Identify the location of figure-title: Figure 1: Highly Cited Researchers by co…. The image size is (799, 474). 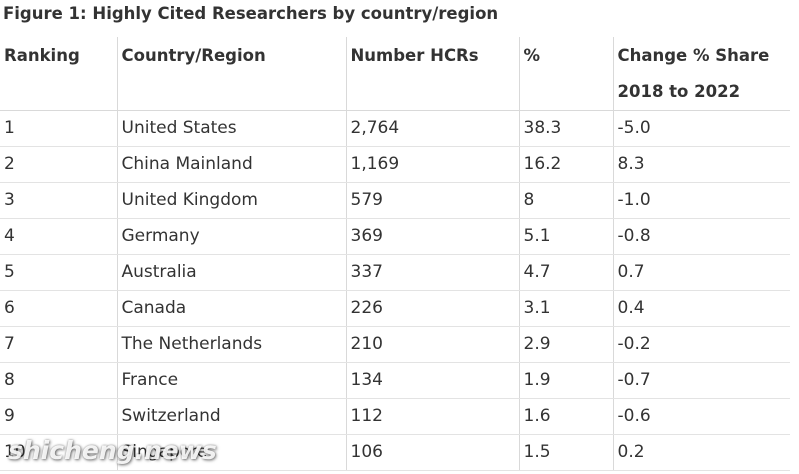
(251, 13).